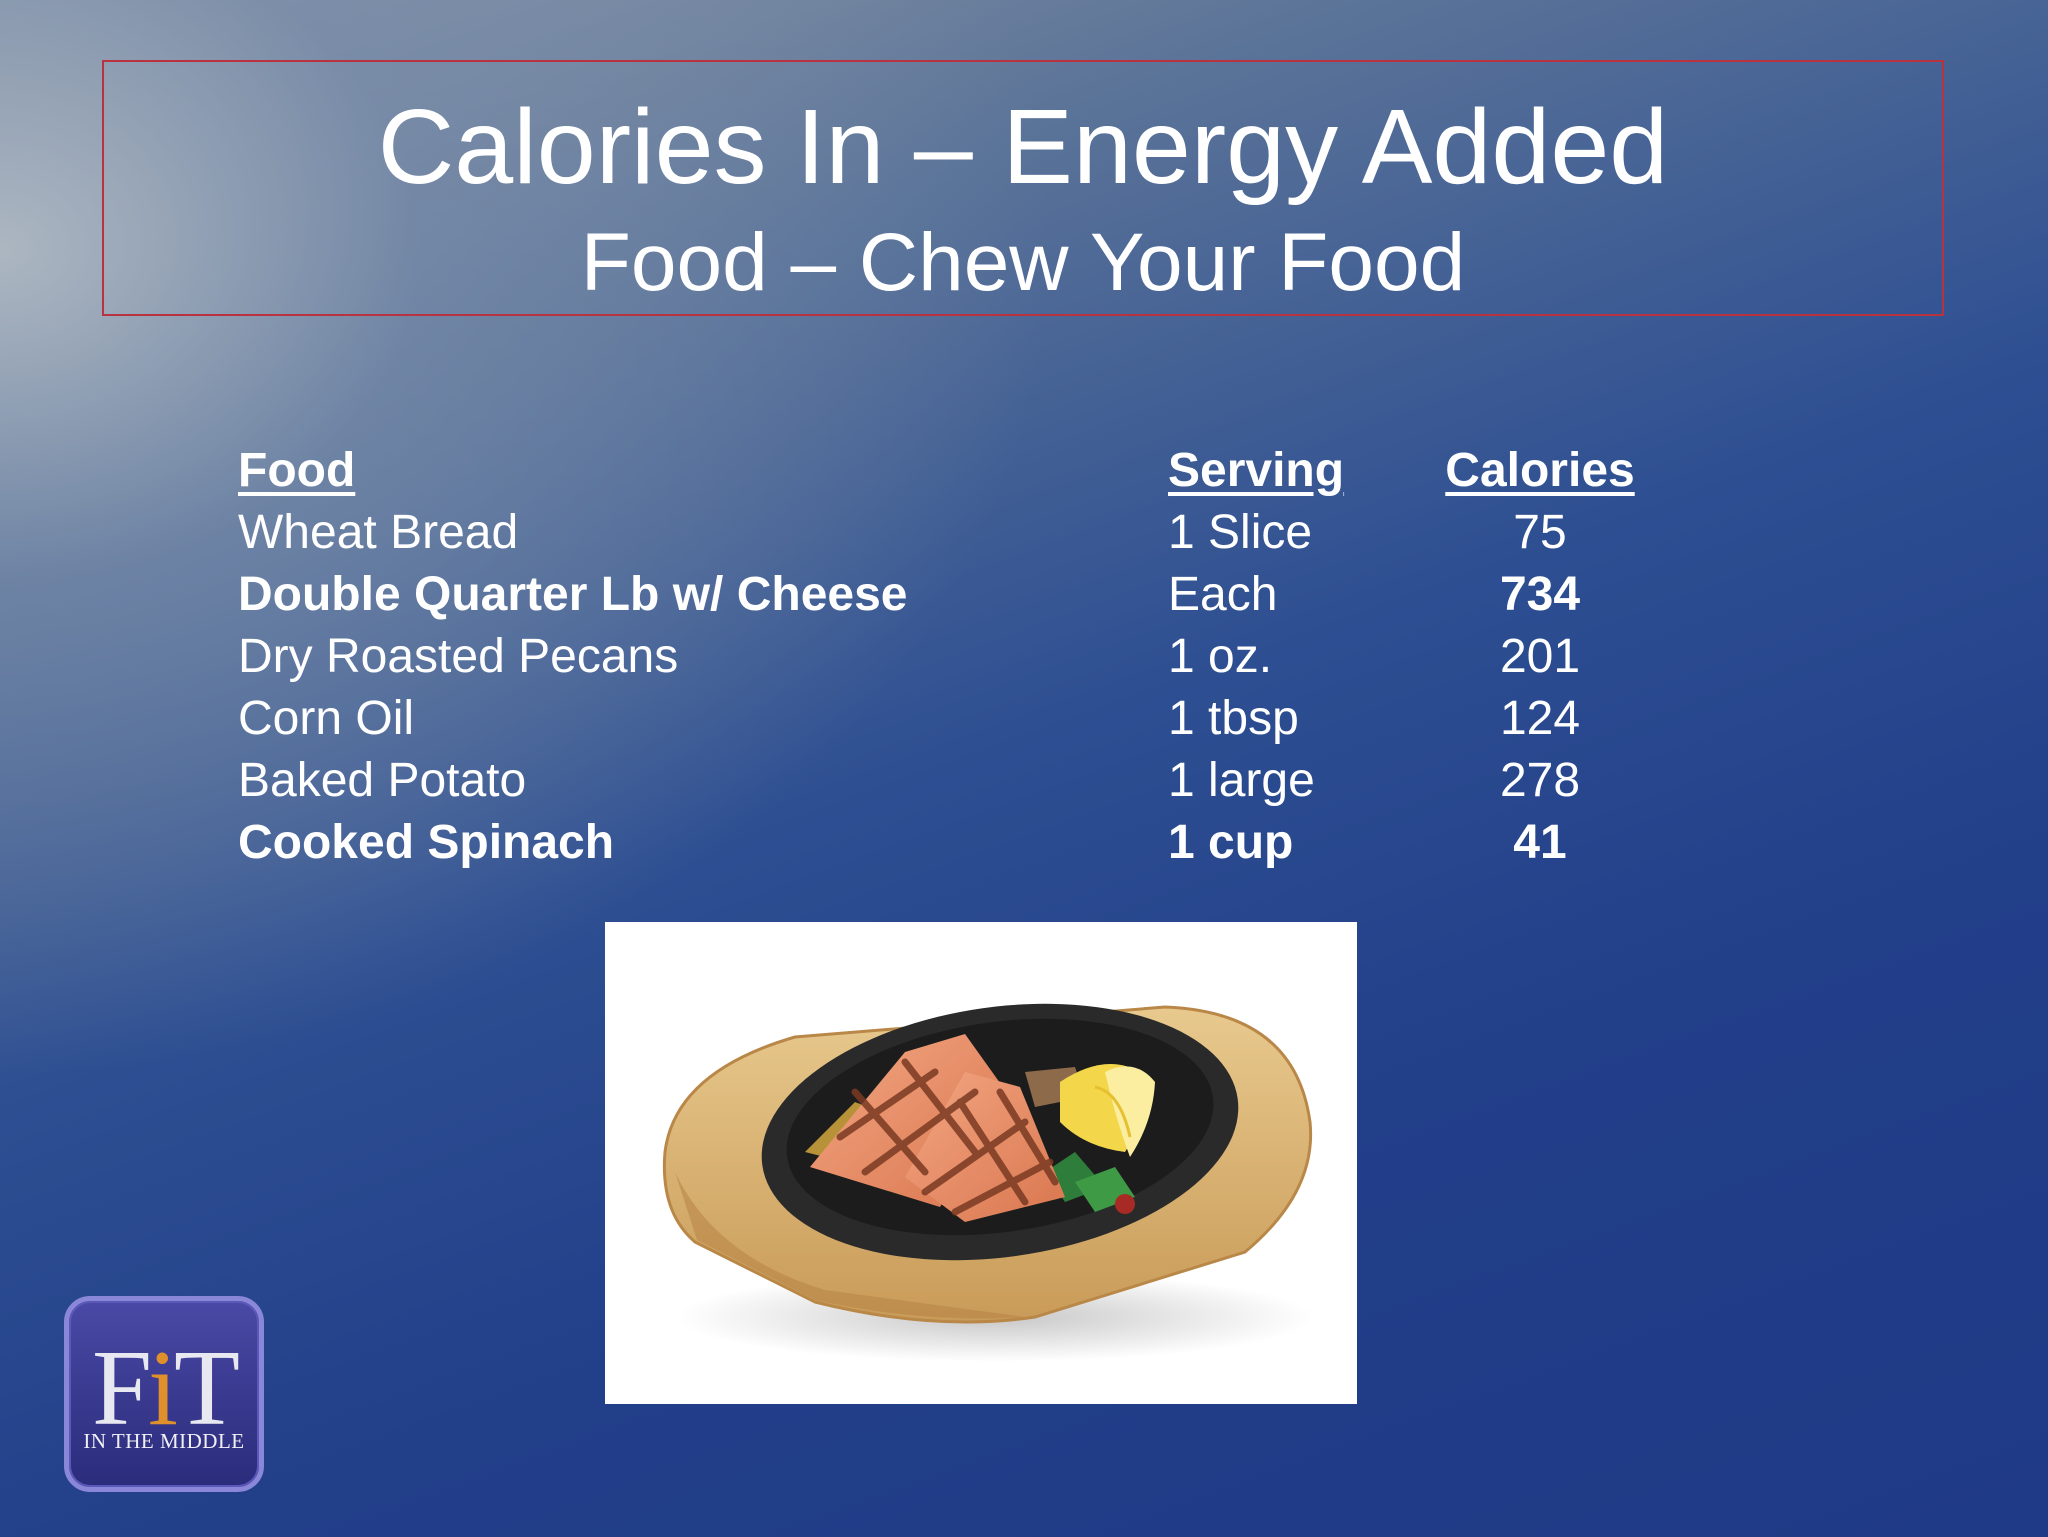 Image resolution: width=2048 pixels, height=1537 pixels. Describe the element at coordinates (382, 780) in the screenshot. I see `food-name: Baked Potato` at that location.